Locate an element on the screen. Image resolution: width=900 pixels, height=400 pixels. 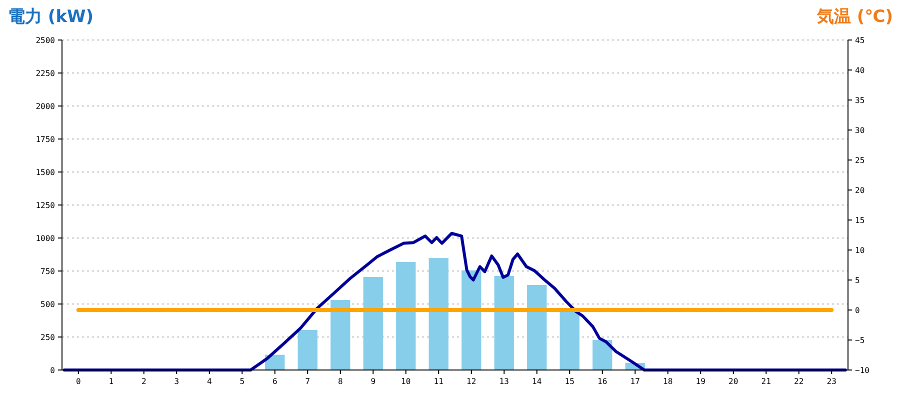
y2-axis-title: 気温 (℃) is located at coordinates (854, 17).